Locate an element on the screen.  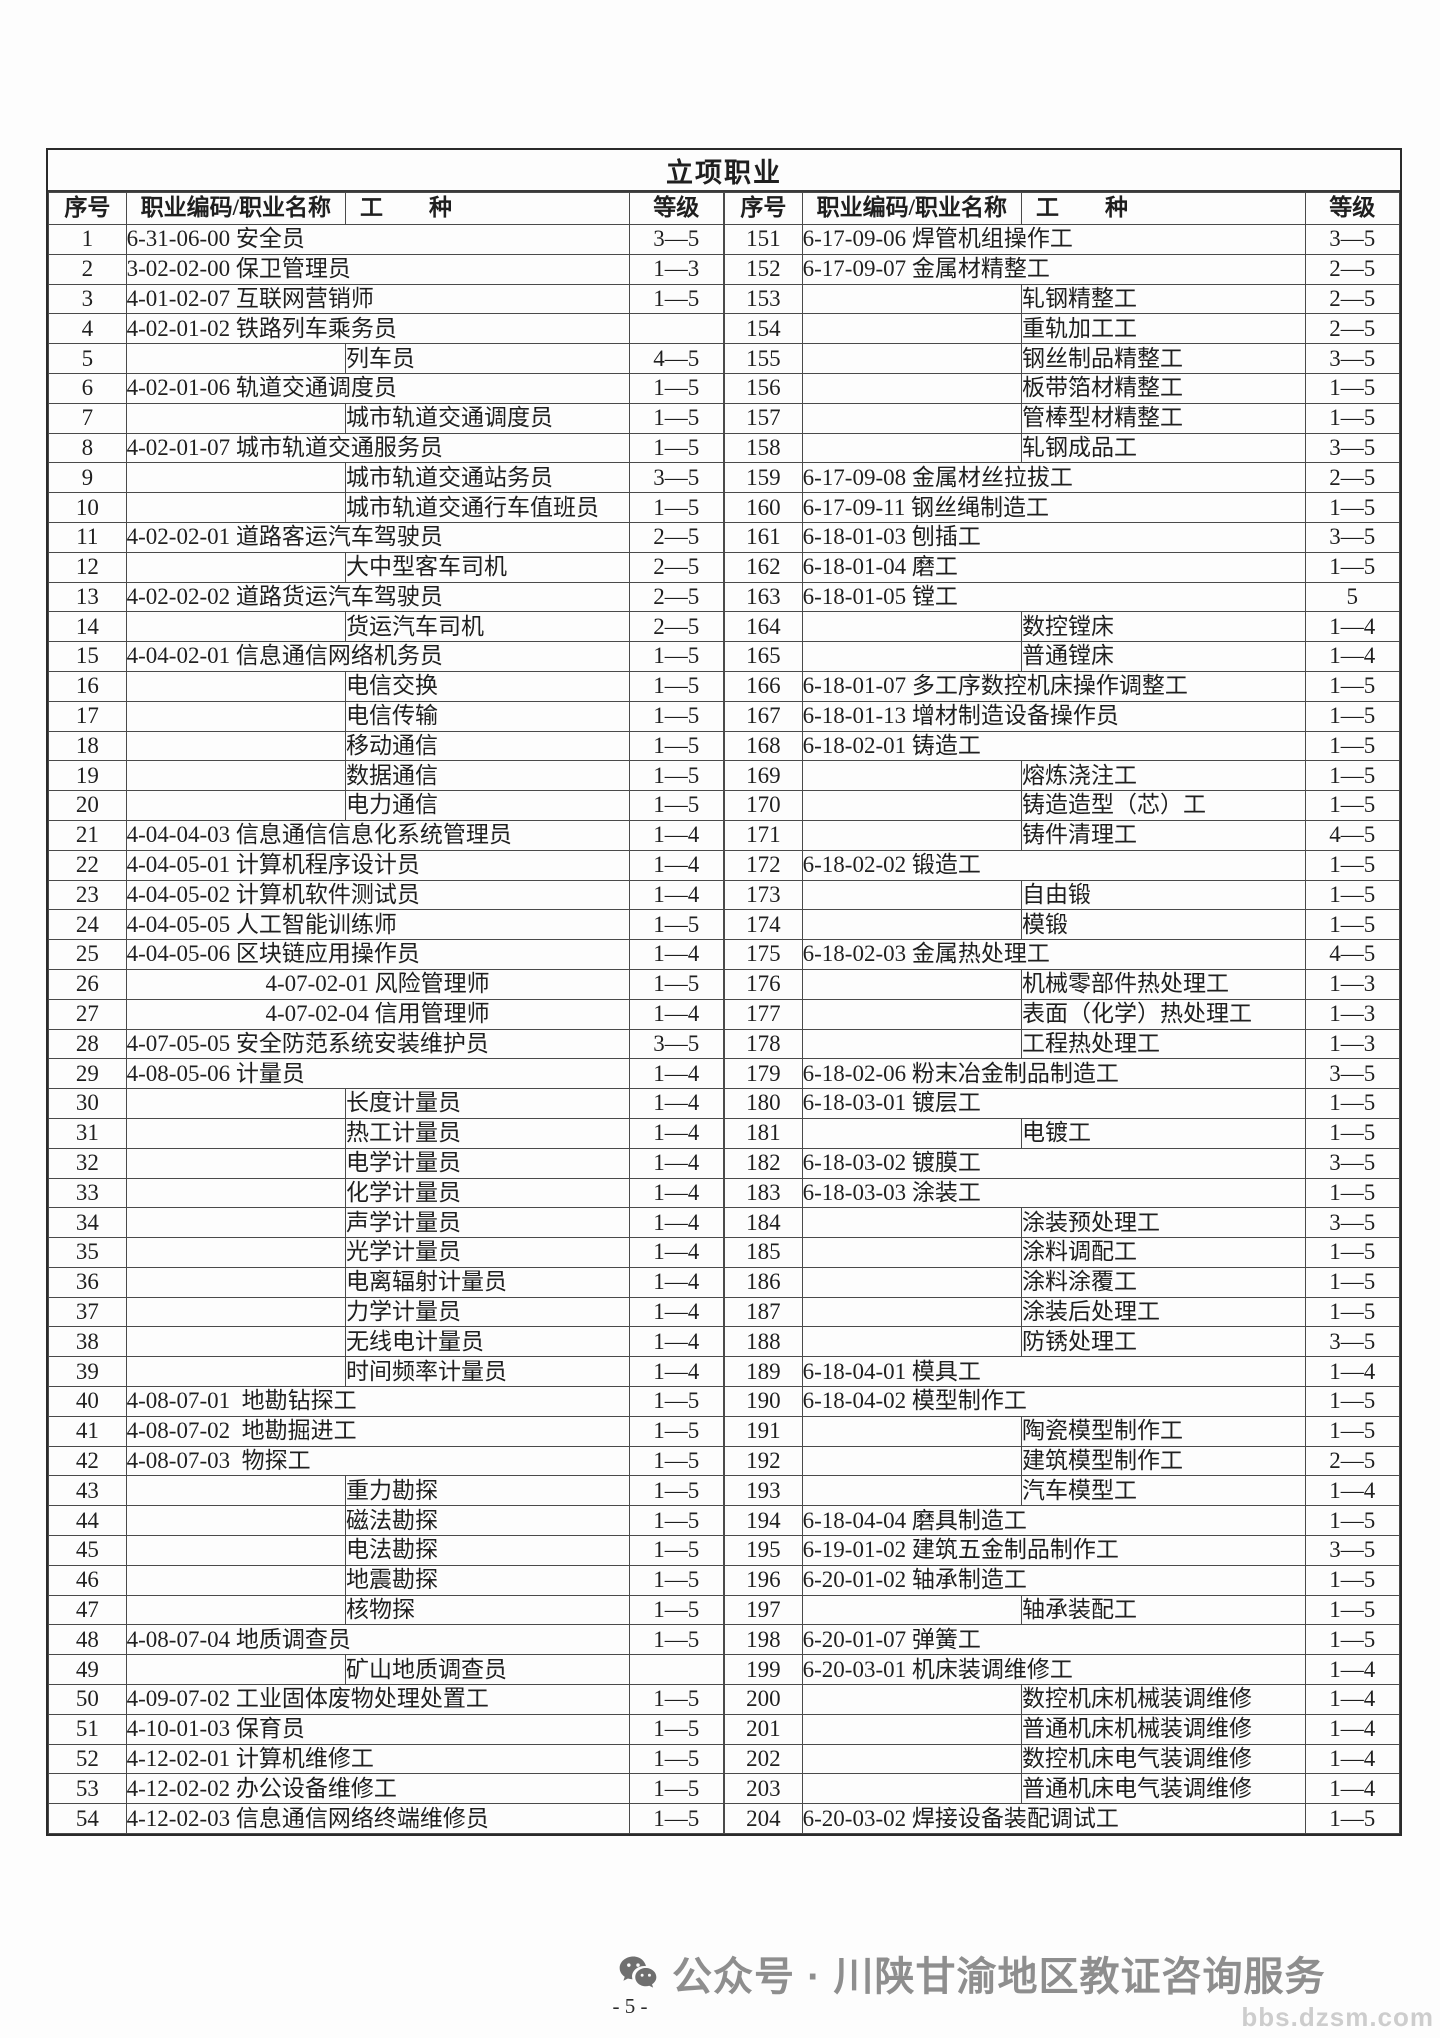
row-index-cell: 198 is located at coordinates (763, 1640).